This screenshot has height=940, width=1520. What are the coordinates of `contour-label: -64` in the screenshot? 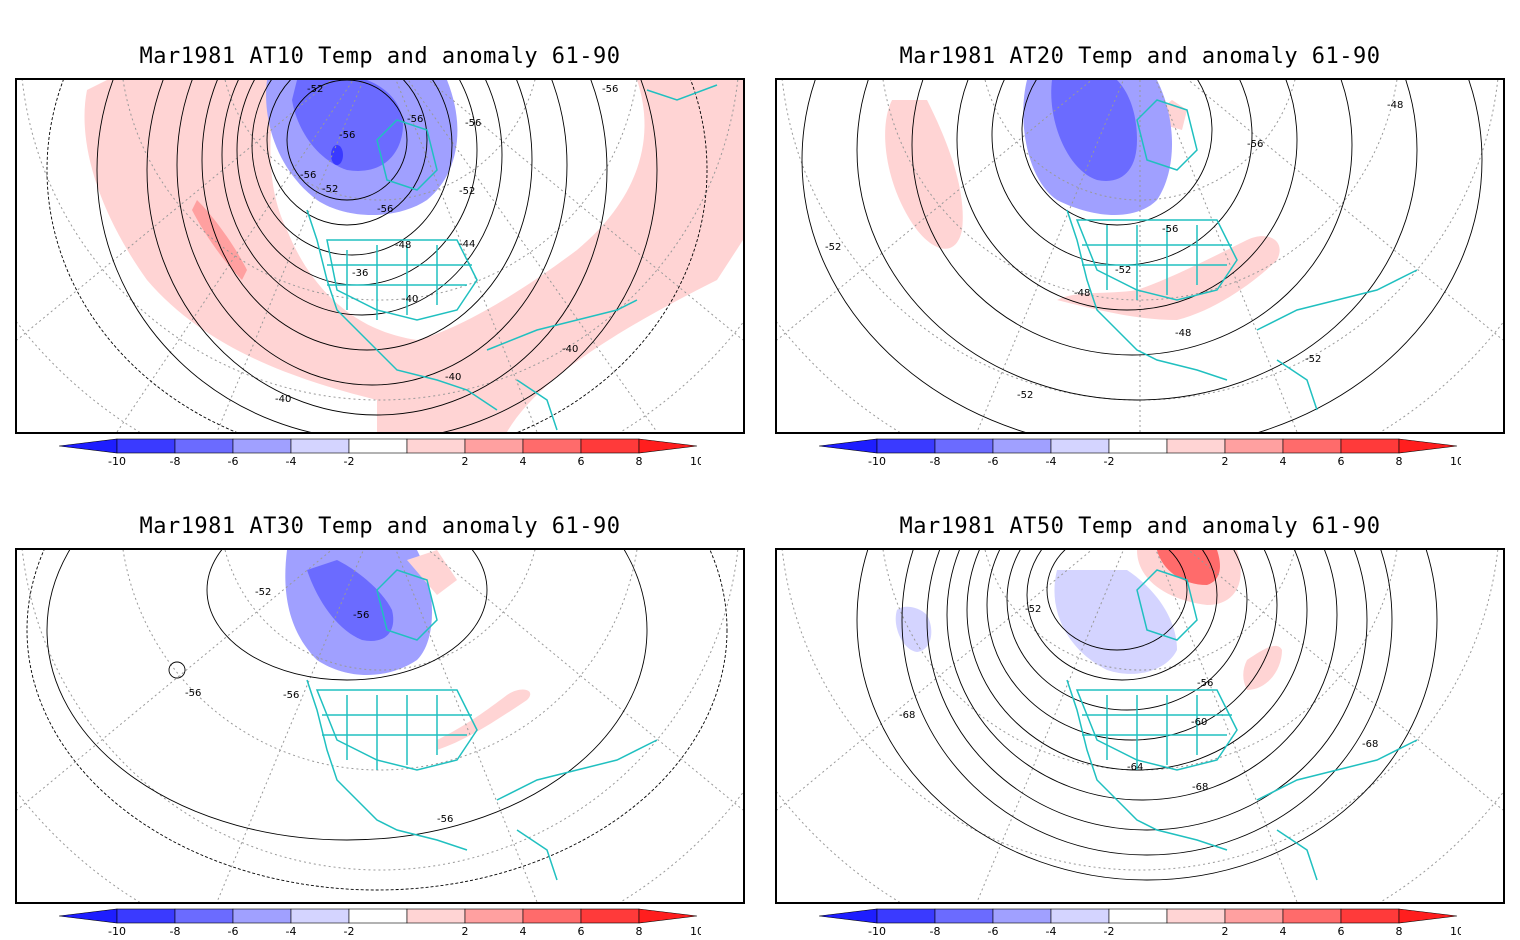 It's located at (1135, 767).